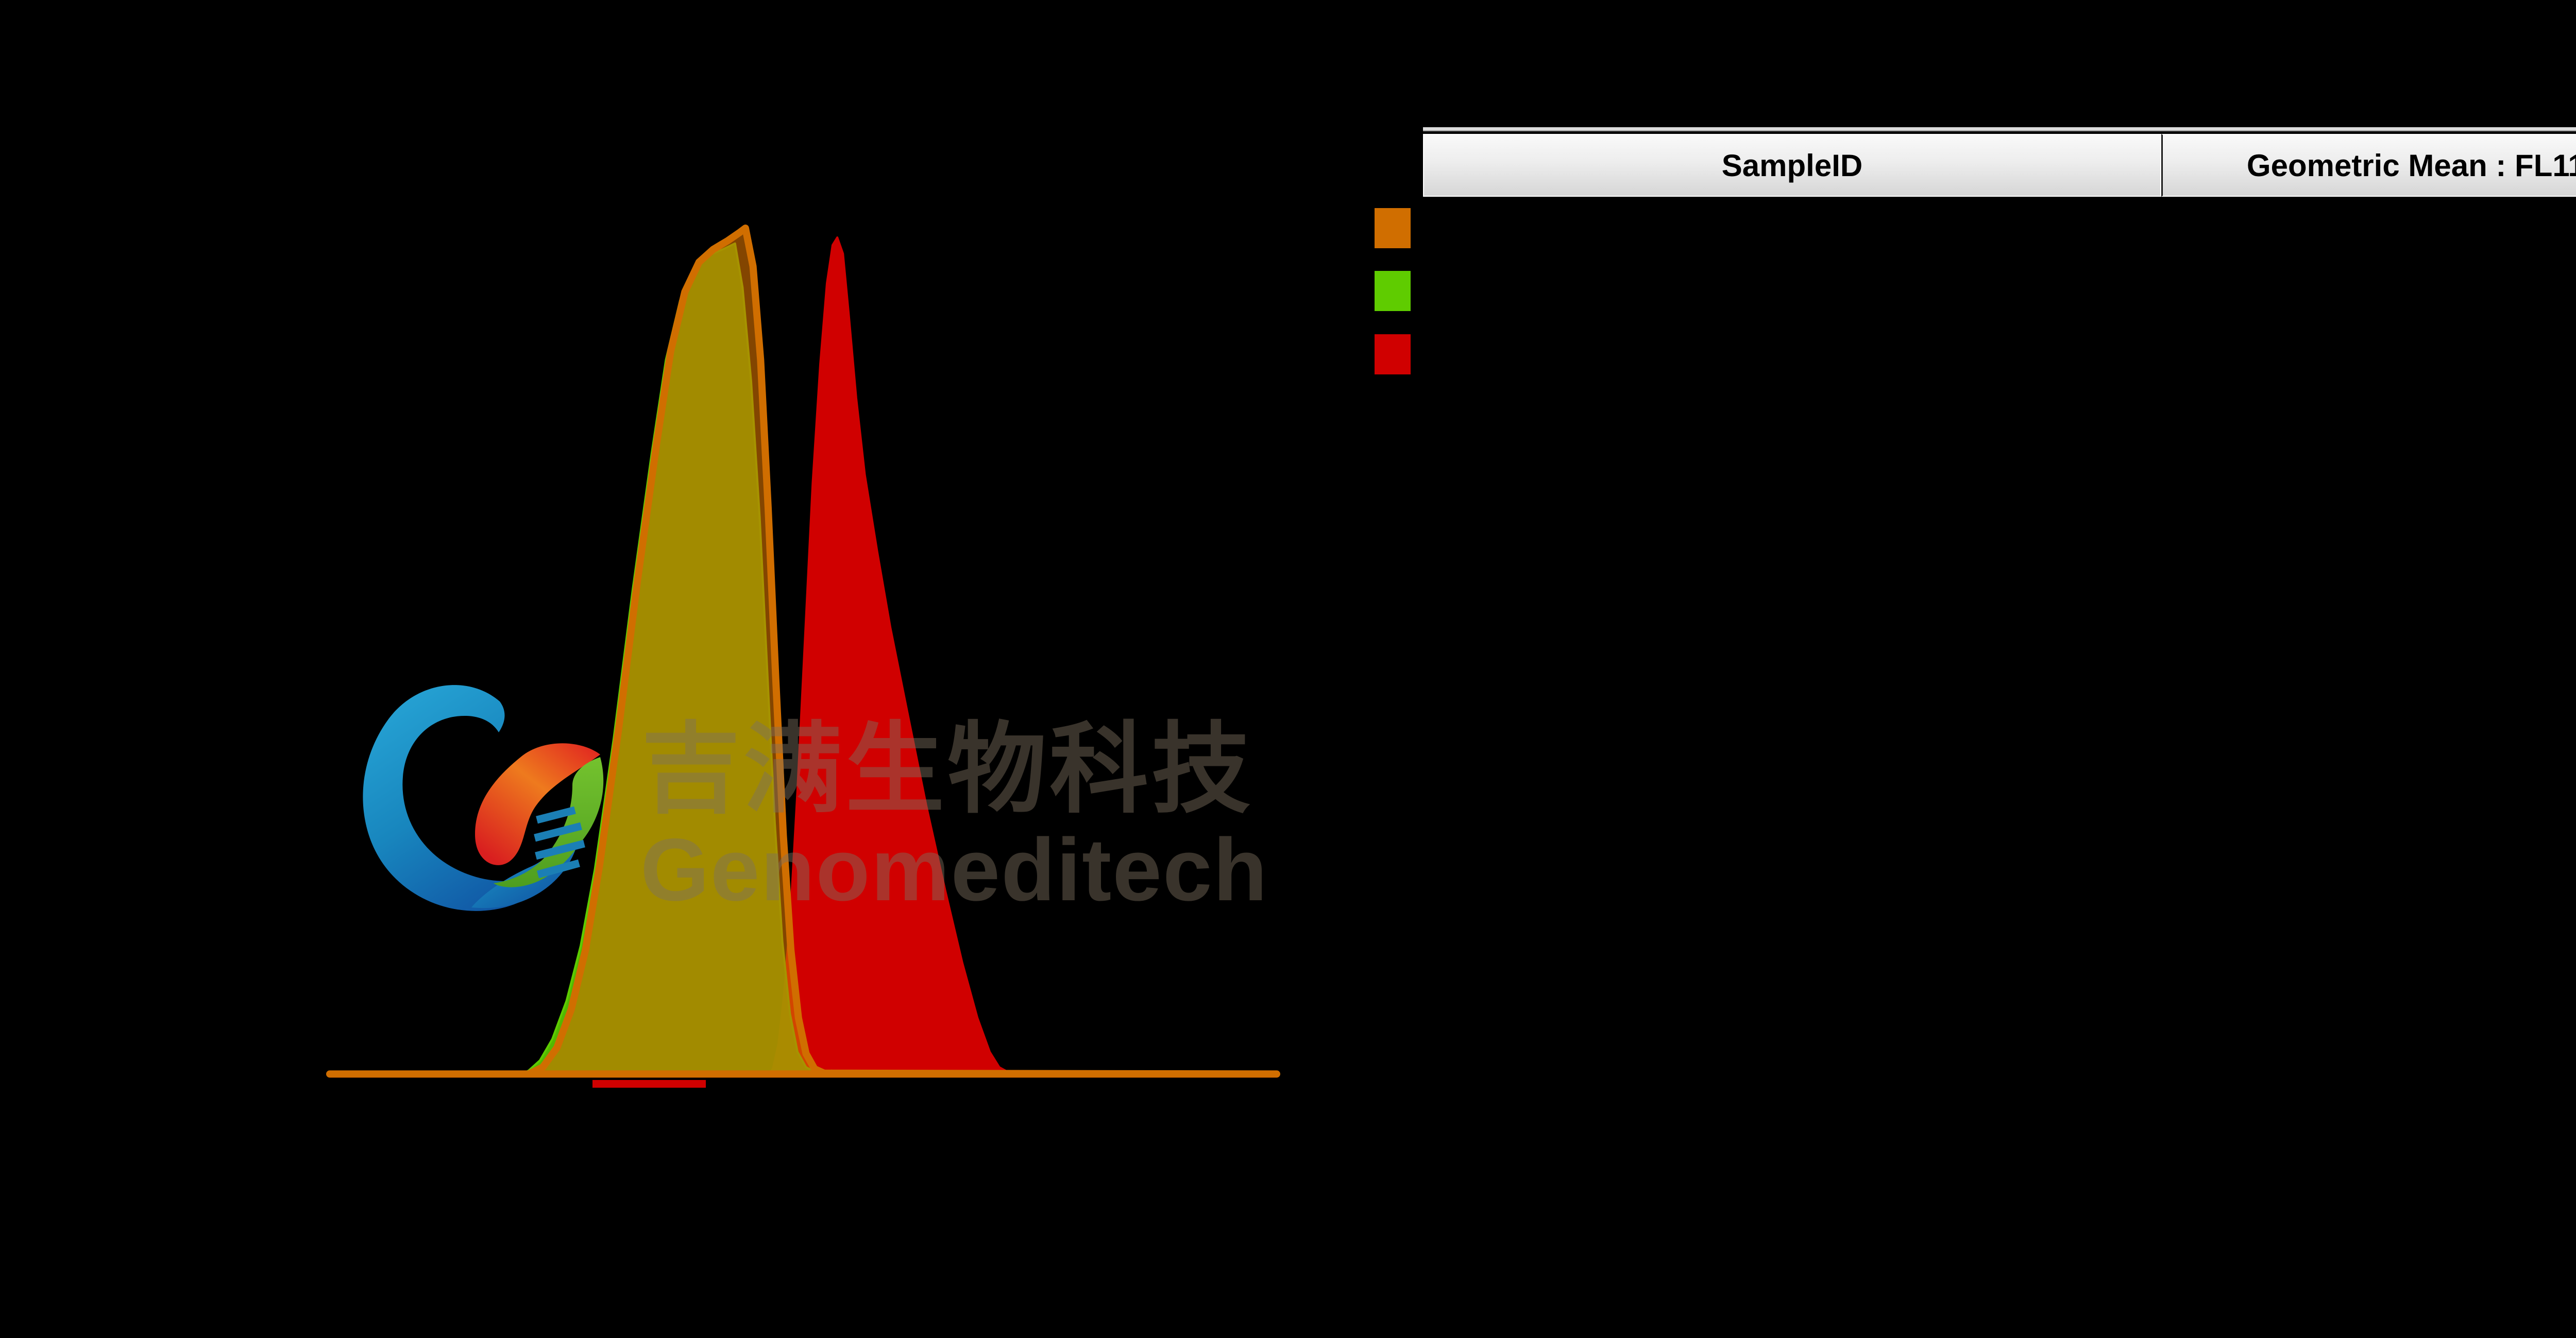 This screenshot has width=2576, height=1338. Describe the element at coordinates (1792, 165) in the screenshot. I see `column-header-sampleid: SampleID` at that location.